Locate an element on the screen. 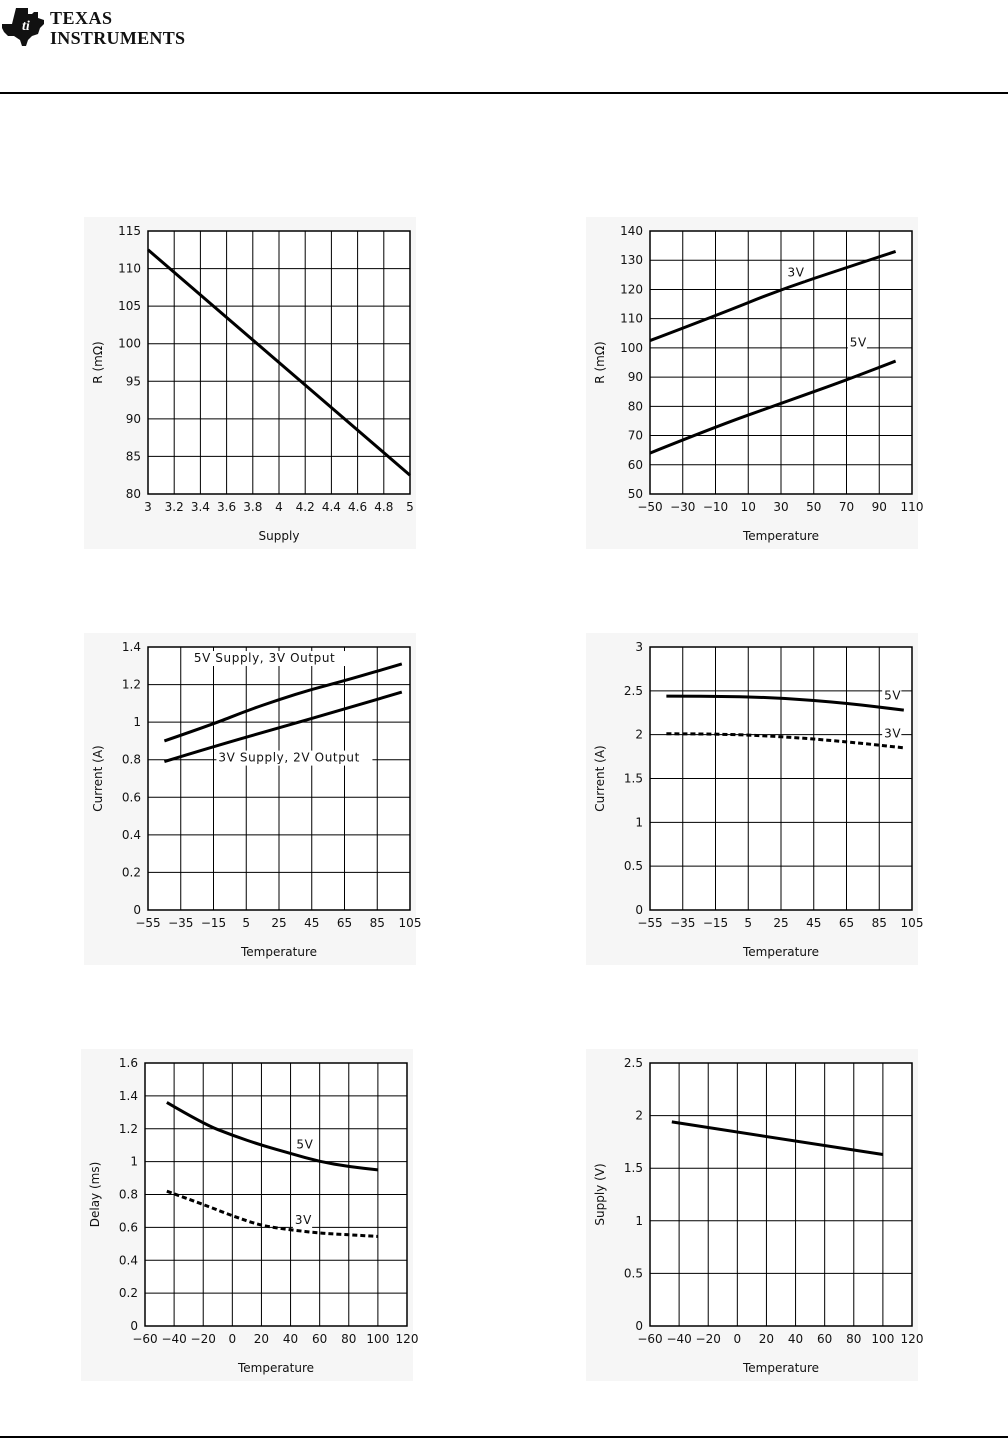 The height and width of the screenshot is (1440, 1008). y-tick-label: 105 is located at coordinates (129, 306).